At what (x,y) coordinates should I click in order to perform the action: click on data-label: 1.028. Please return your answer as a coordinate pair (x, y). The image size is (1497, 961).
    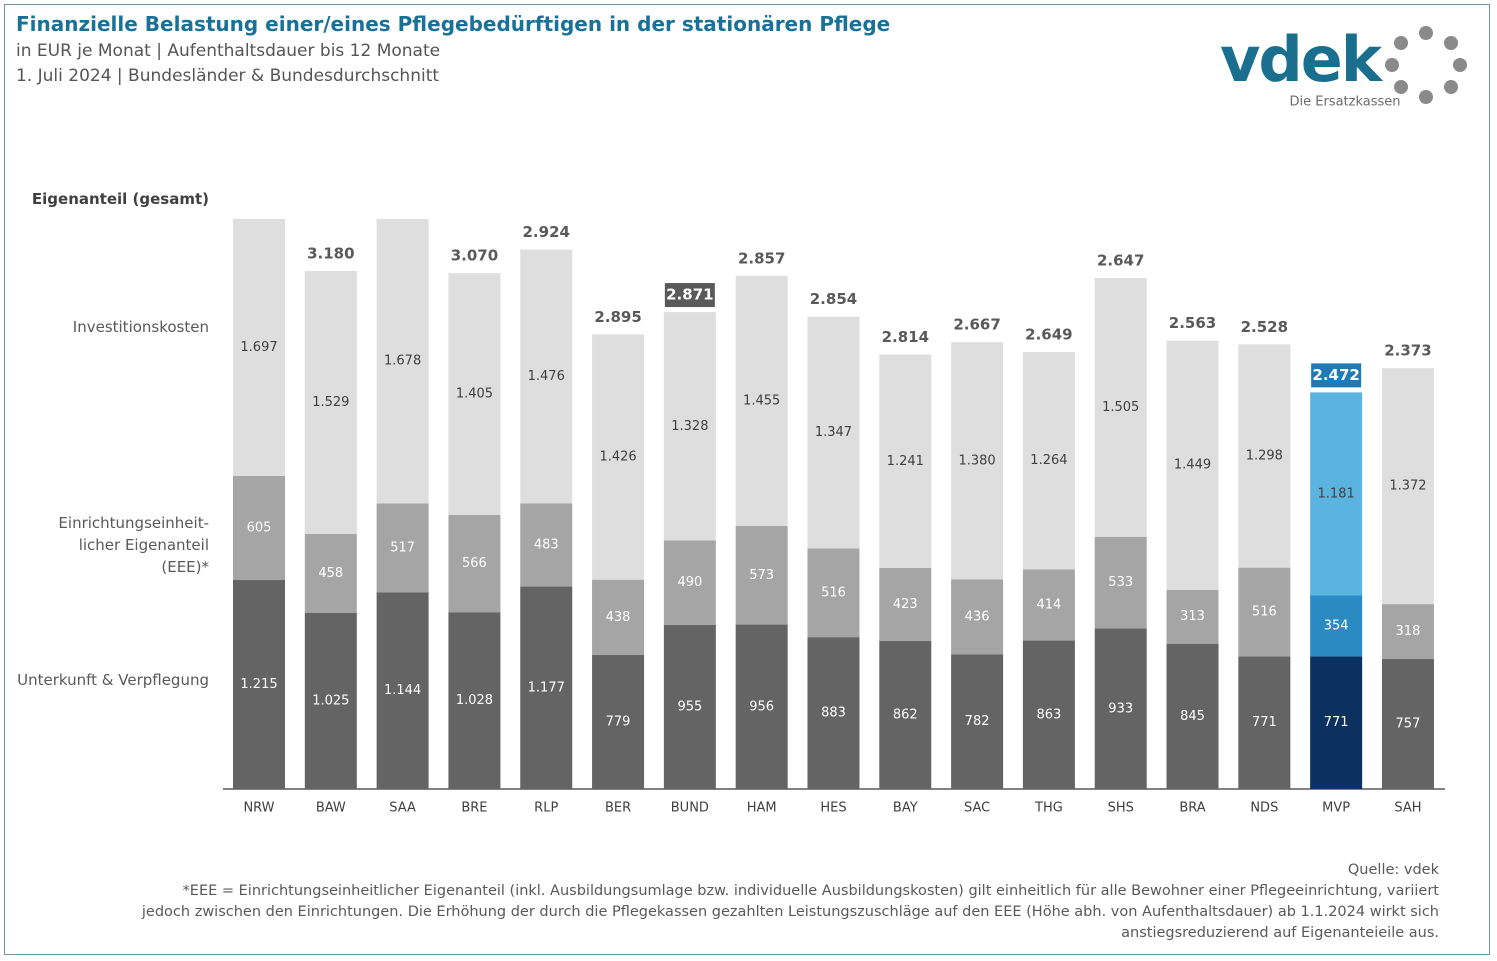
    Looking at the image, I should click on (474, 700).